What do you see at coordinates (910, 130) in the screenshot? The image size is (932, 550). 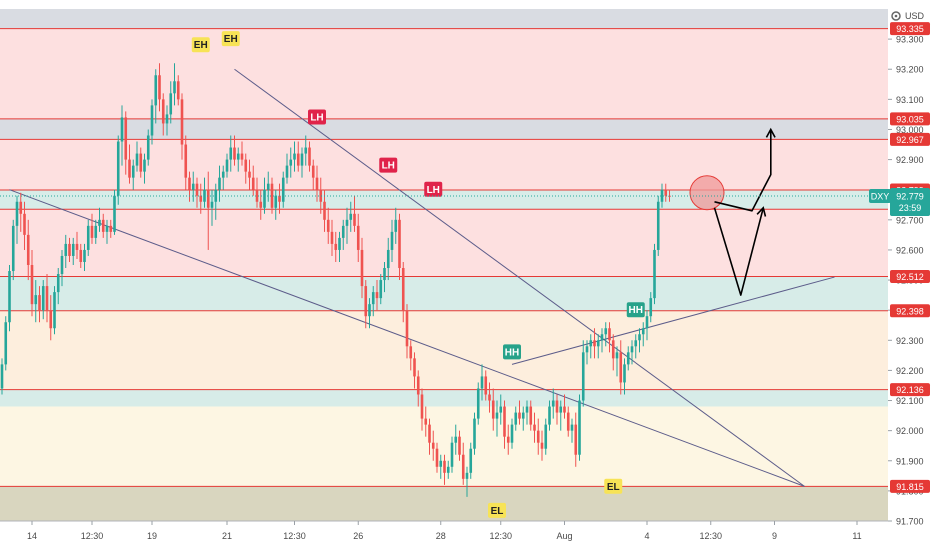 I see `price-tick-label: 93.000` at bounding box center [910, 130].